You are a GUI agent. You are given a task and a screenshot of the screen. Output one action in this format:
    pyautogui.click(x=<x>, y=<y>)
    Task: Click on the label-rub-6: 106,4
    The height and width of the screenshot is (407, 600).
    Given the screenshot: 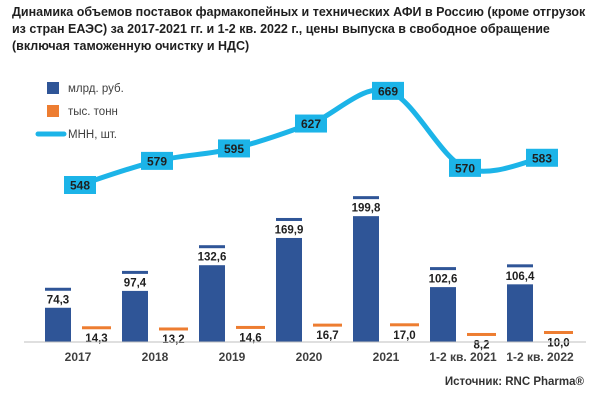 What is the action you would take?
    pyautogui.click(x=520, y=277)
    